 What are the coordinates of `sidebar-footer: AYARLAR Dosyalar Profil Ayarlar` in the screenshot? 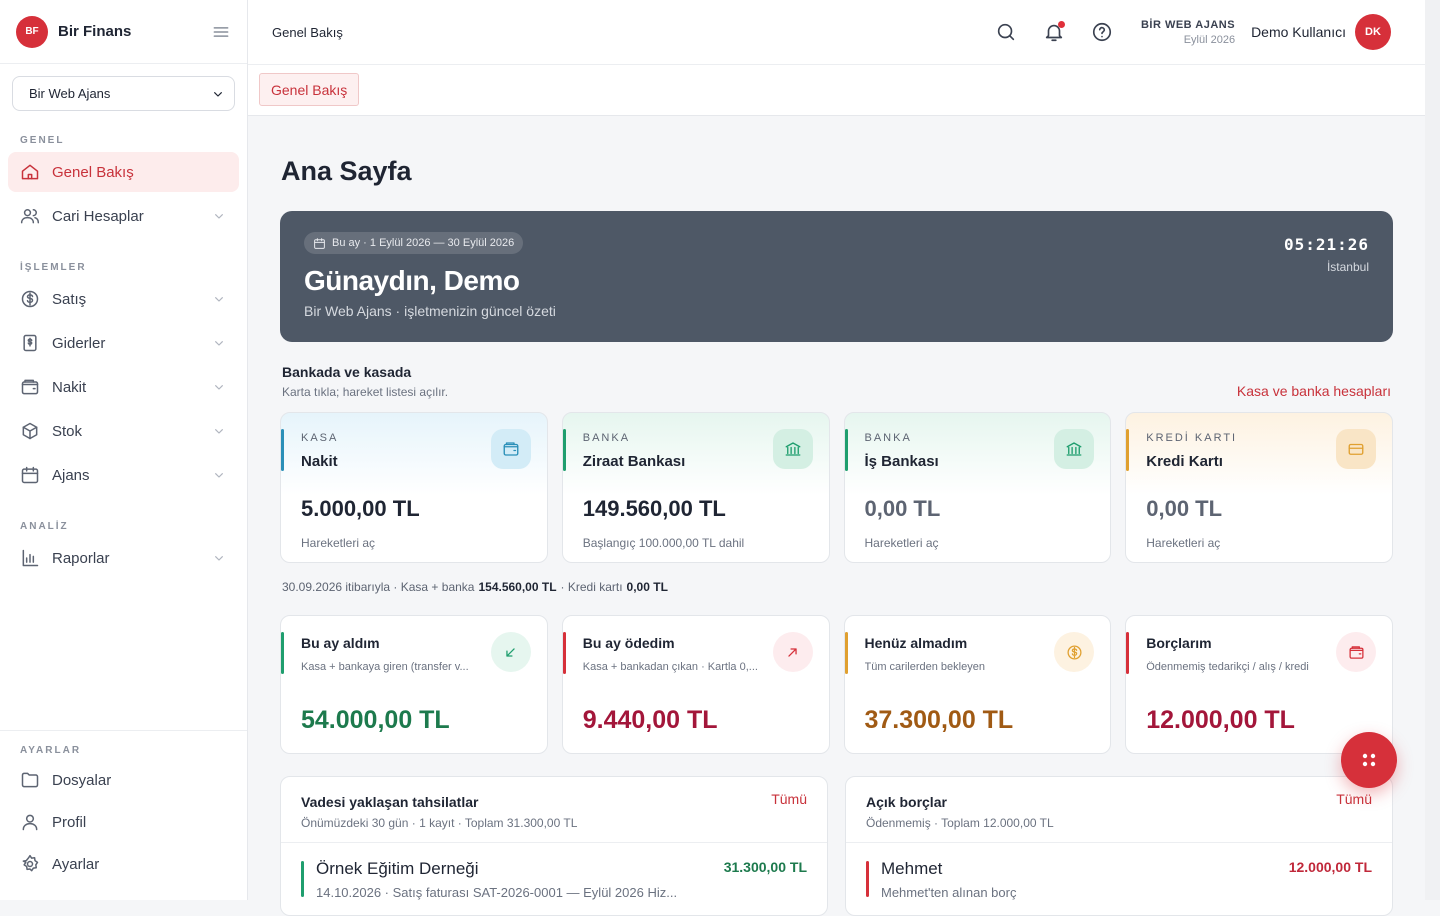 It's located at (123, 815).